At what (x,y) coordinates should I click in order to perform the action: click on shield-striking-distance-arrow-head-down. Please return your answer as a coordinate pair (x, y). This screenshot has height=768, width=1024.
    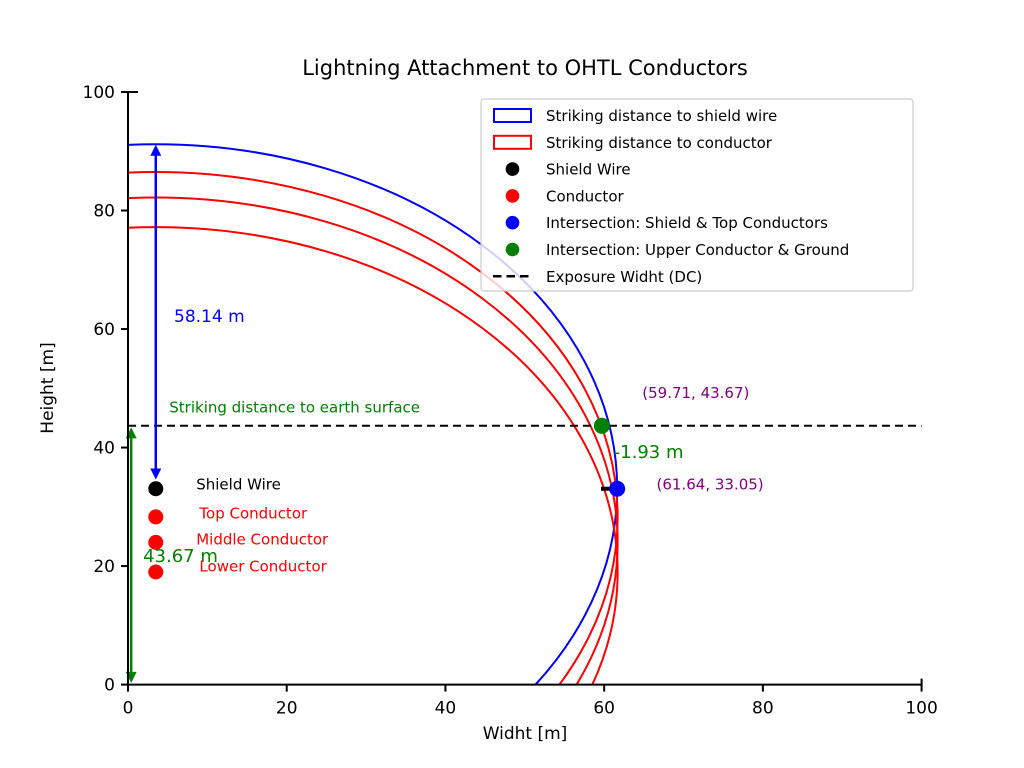
    Looking at the image, I should click on (156, 474).